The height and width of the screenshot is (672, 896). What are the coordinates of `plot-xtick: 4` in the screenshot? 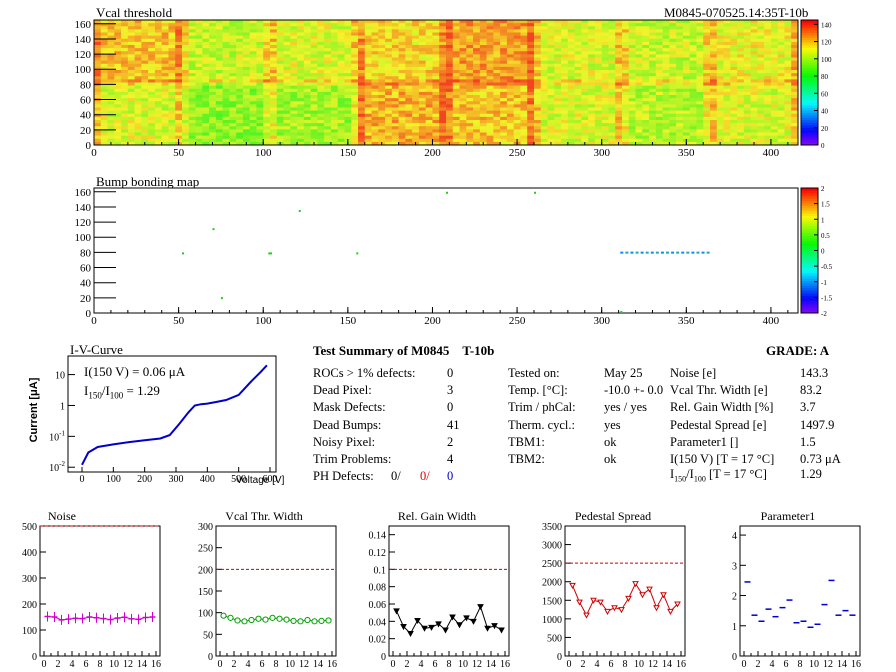 It's located at (772, 664).